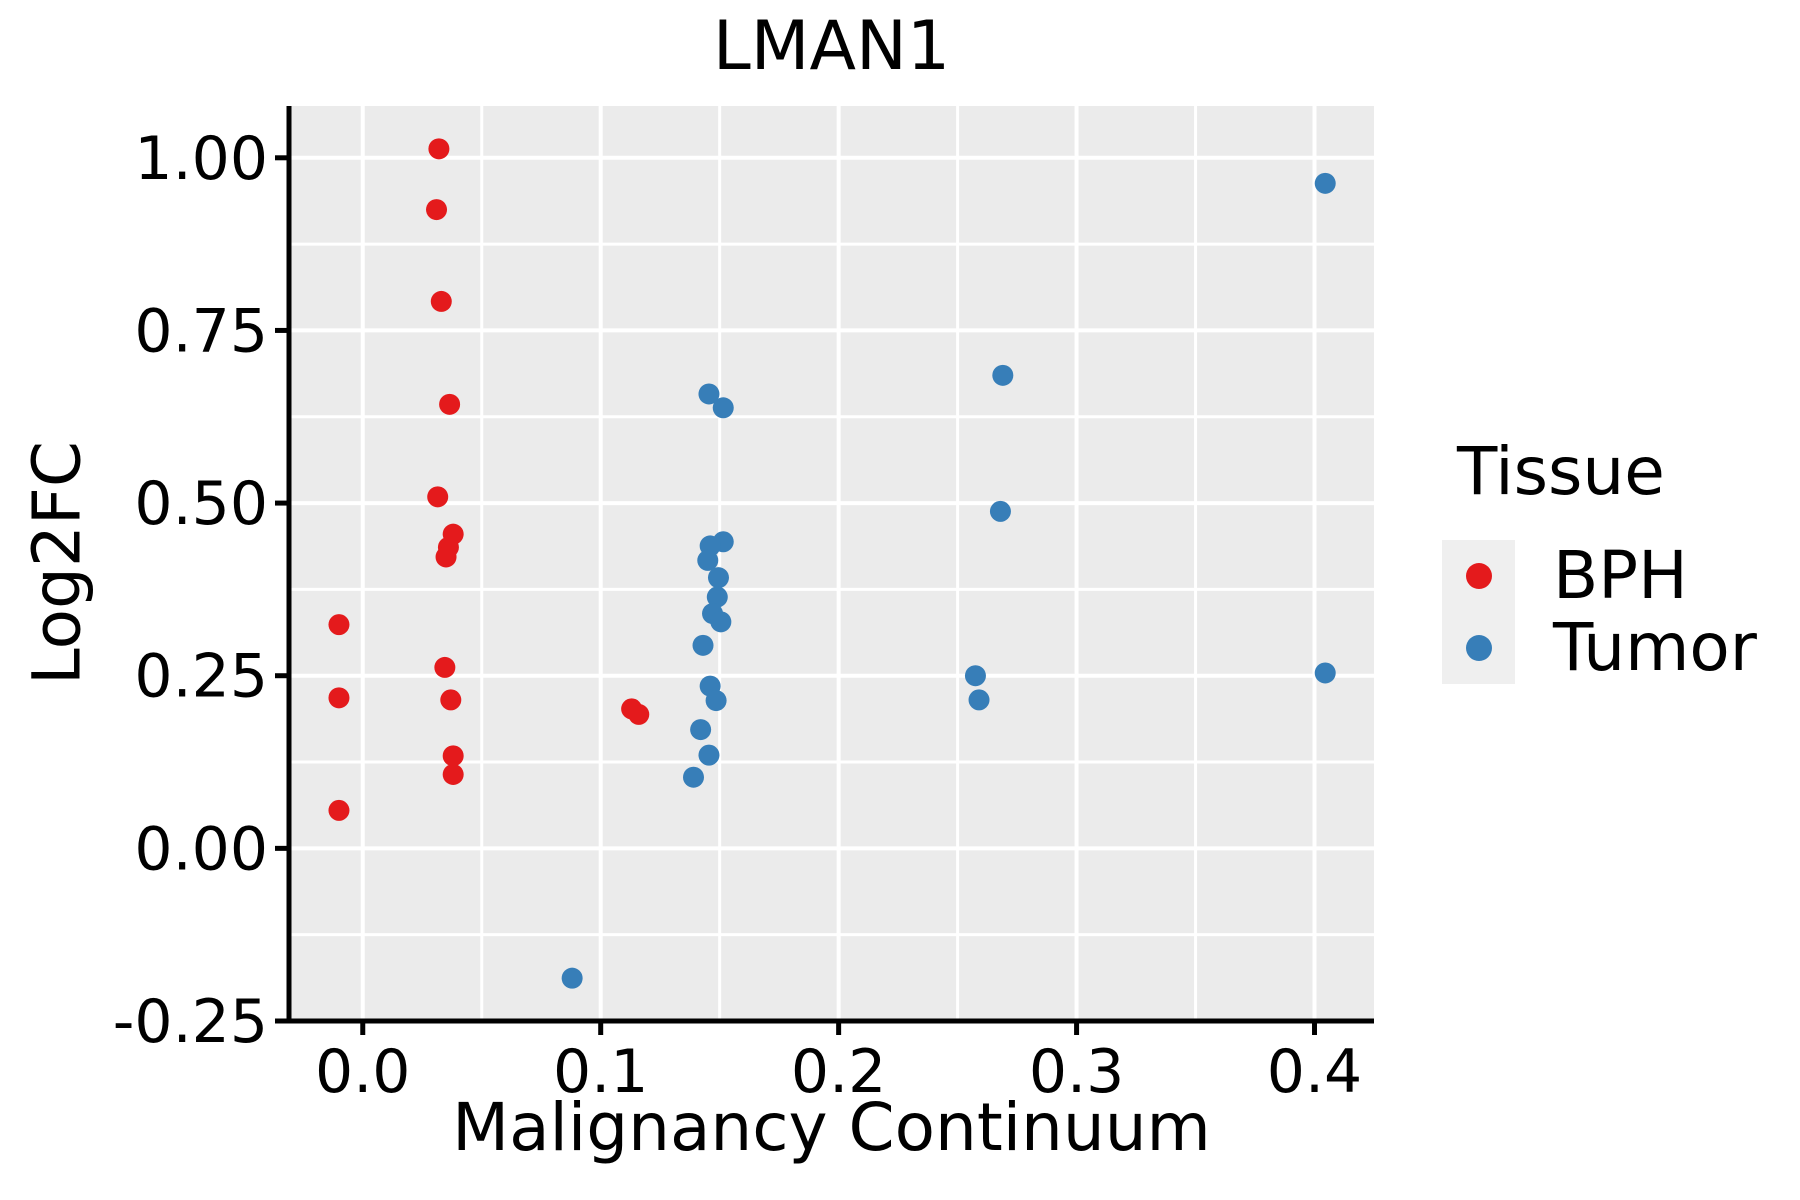  What do you see at coordinates (1314, 1072) in the screenshot?
I see `x-tick-label: 0.4` at bounding box center [1314, 1072].